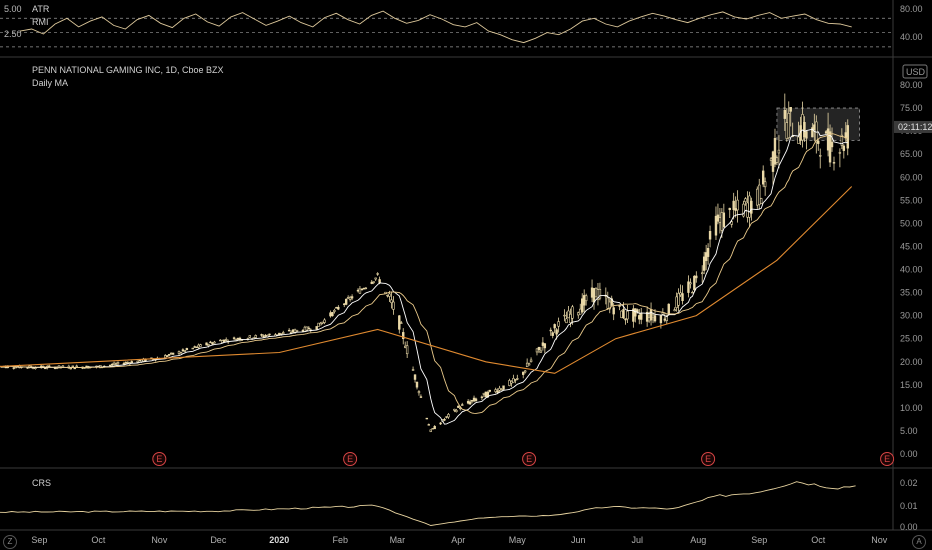 The image size is (932, 550). What do you see at coordinates (913, 126) in the screenshot?
I see `last-price-box` at bounding box center [913, 126].